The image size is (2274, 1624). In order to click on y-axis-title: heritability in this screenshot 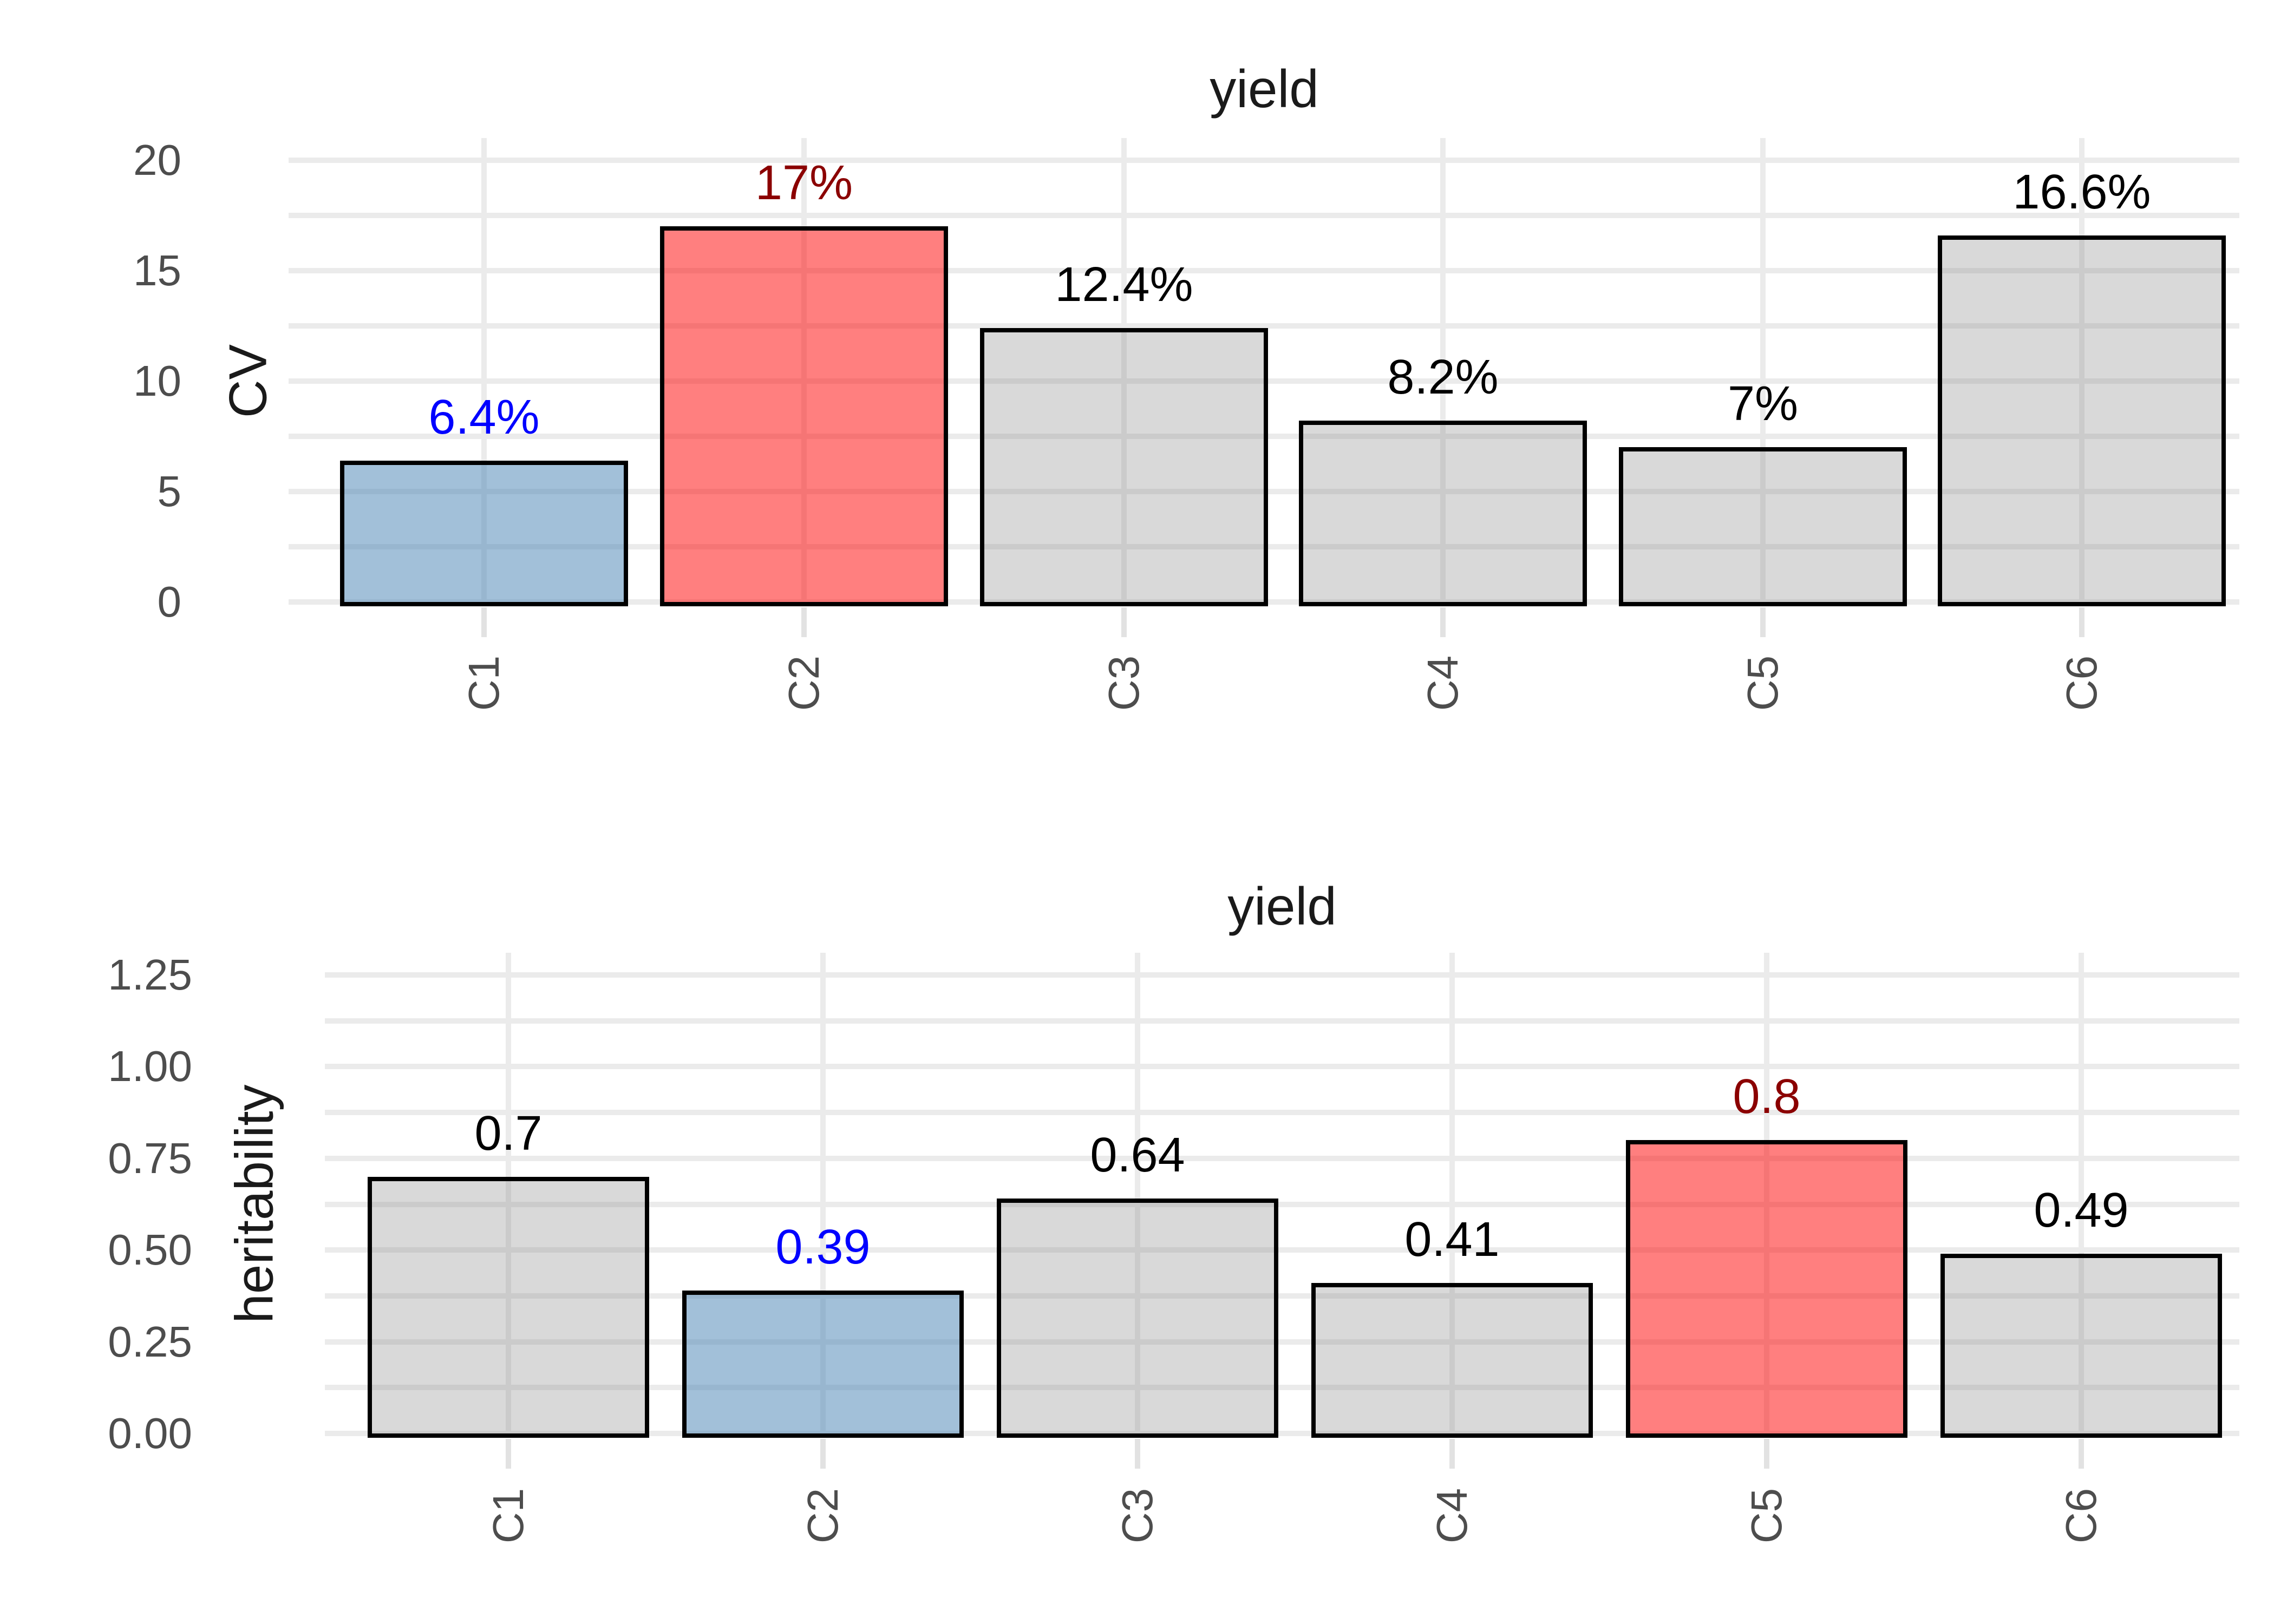, I will do `click(254, 1204)`.